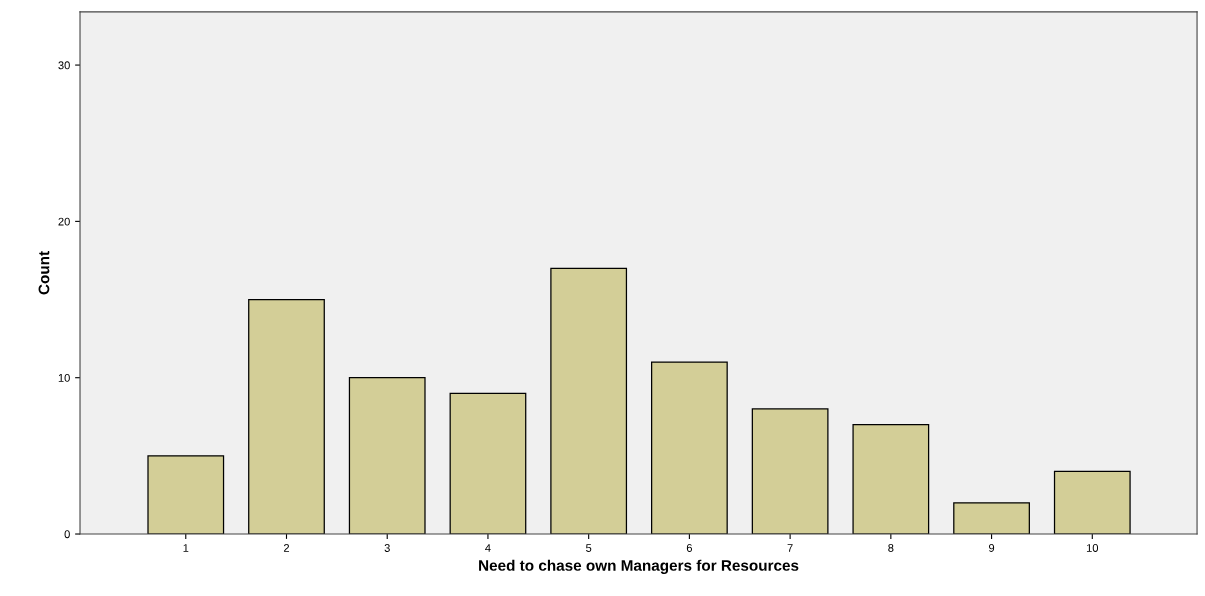  What do you see at coordinates (286, 548) in the screenshot?
I see `x-tick-label: 2` at bounding box center [286, 548].